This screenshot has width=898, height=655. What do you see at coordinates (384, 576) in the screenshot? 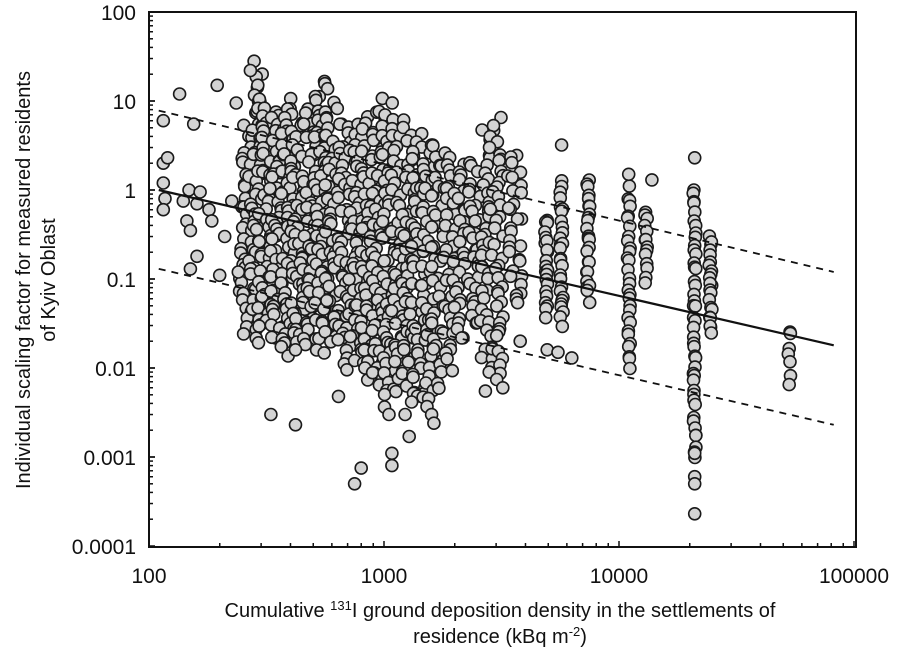
I see `x-tick-label: 1000` at bounding box center [384, 576].